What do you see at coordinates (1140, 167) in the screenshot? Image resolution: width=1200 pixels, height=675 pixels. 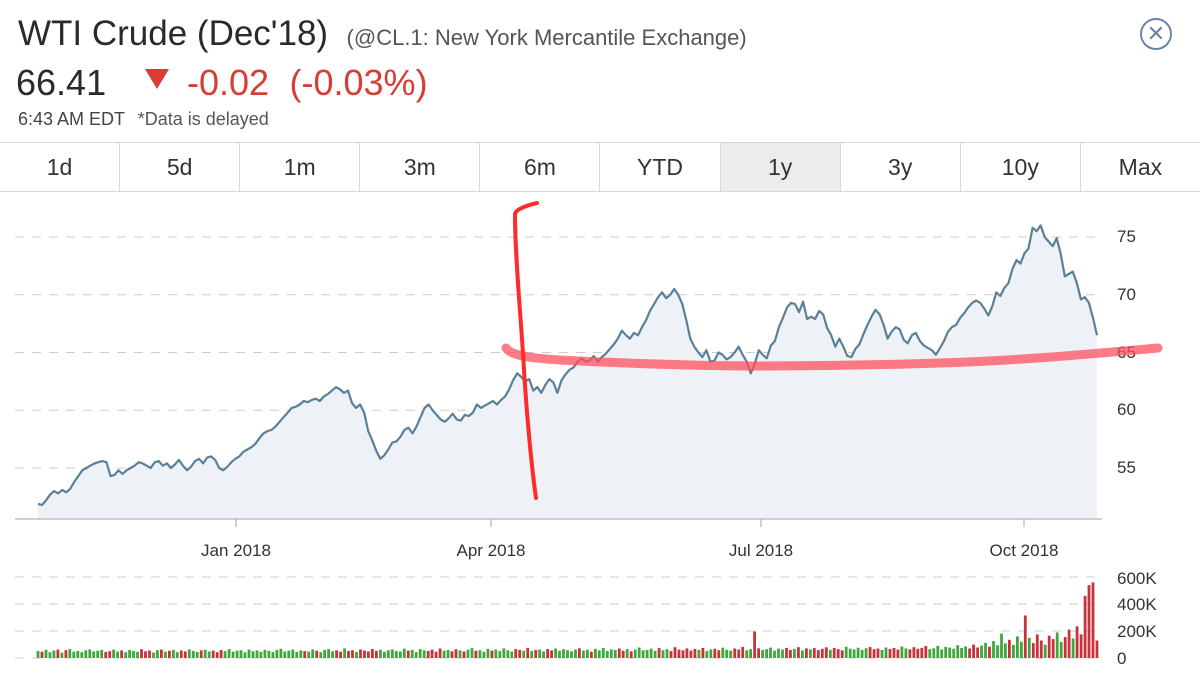 I see `tab-max: Max` at bounding box center [1140, 167].